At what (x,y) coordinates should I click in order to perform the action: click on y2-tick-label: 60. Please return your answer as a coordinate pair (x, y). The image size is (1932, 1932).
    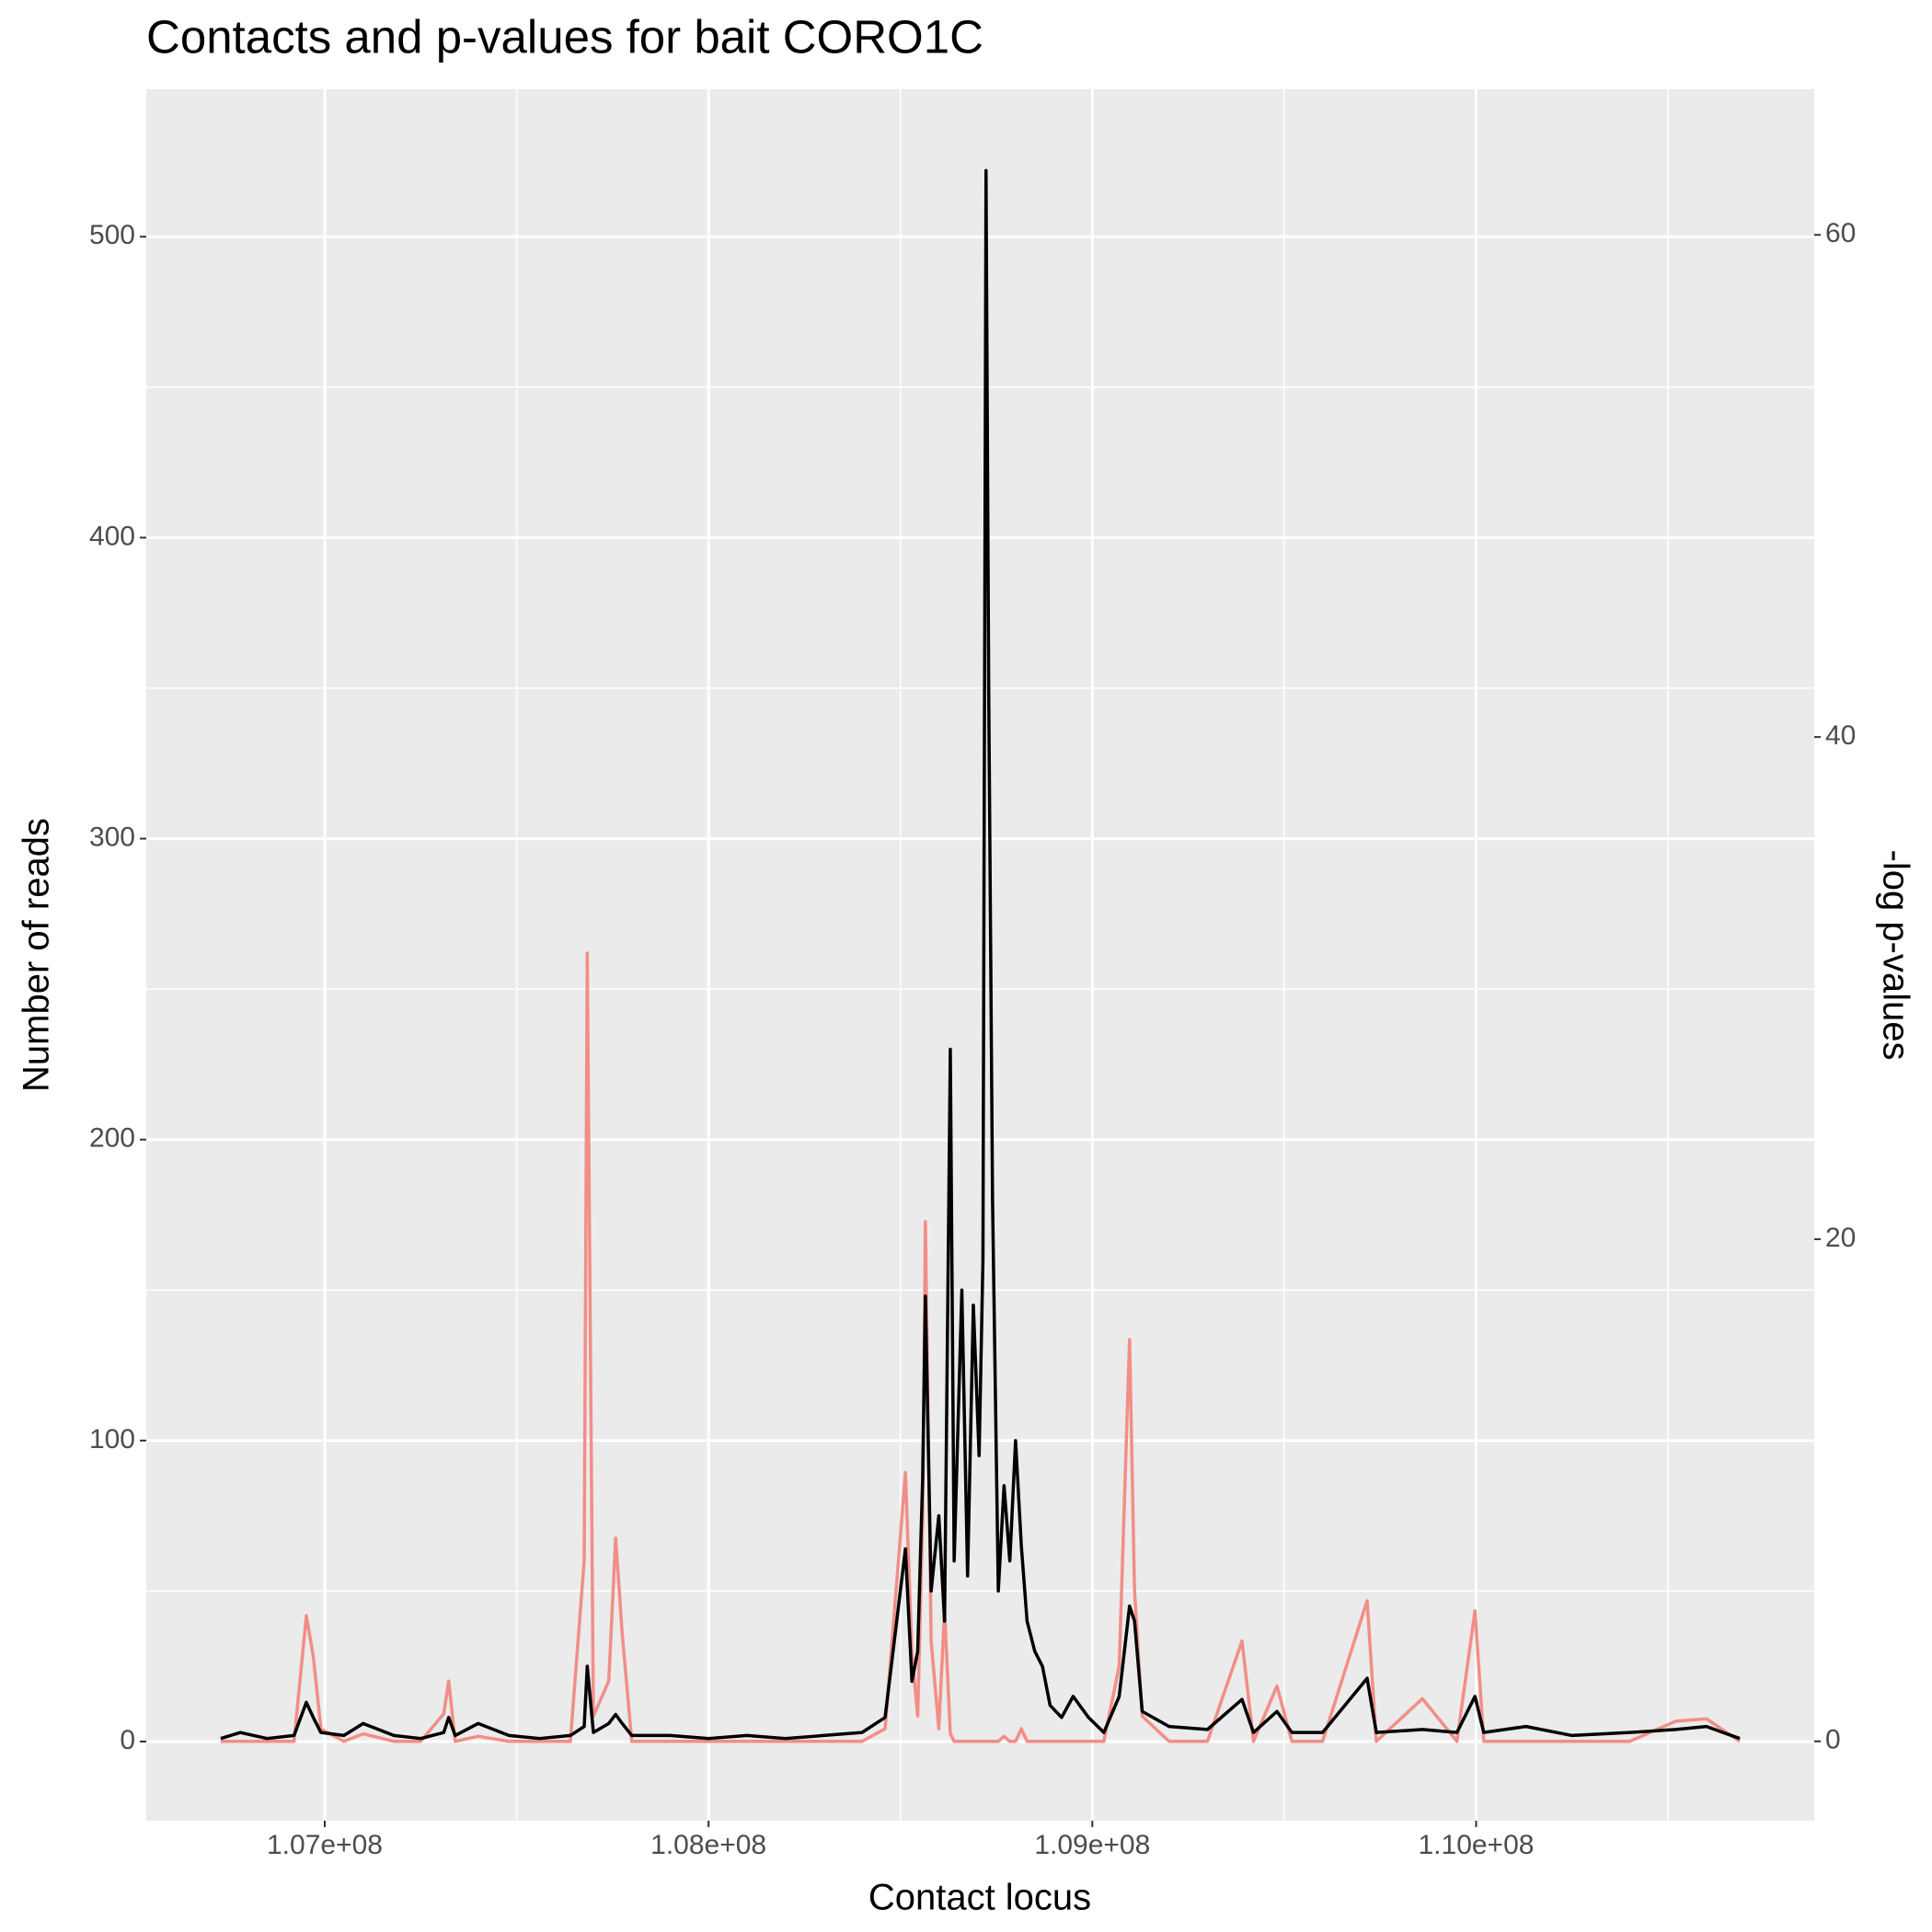
    Looking at the image, I should click on (1840, 233).